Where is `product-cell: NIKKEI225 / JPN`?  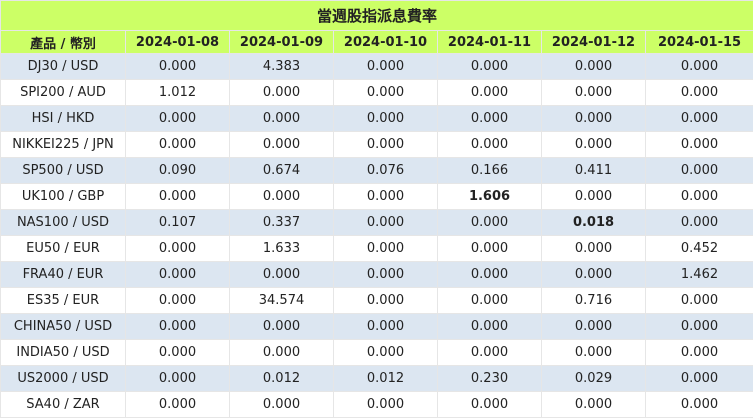 product-cell: NIKKEI225 / JPN is located at coordinates (63, 145).